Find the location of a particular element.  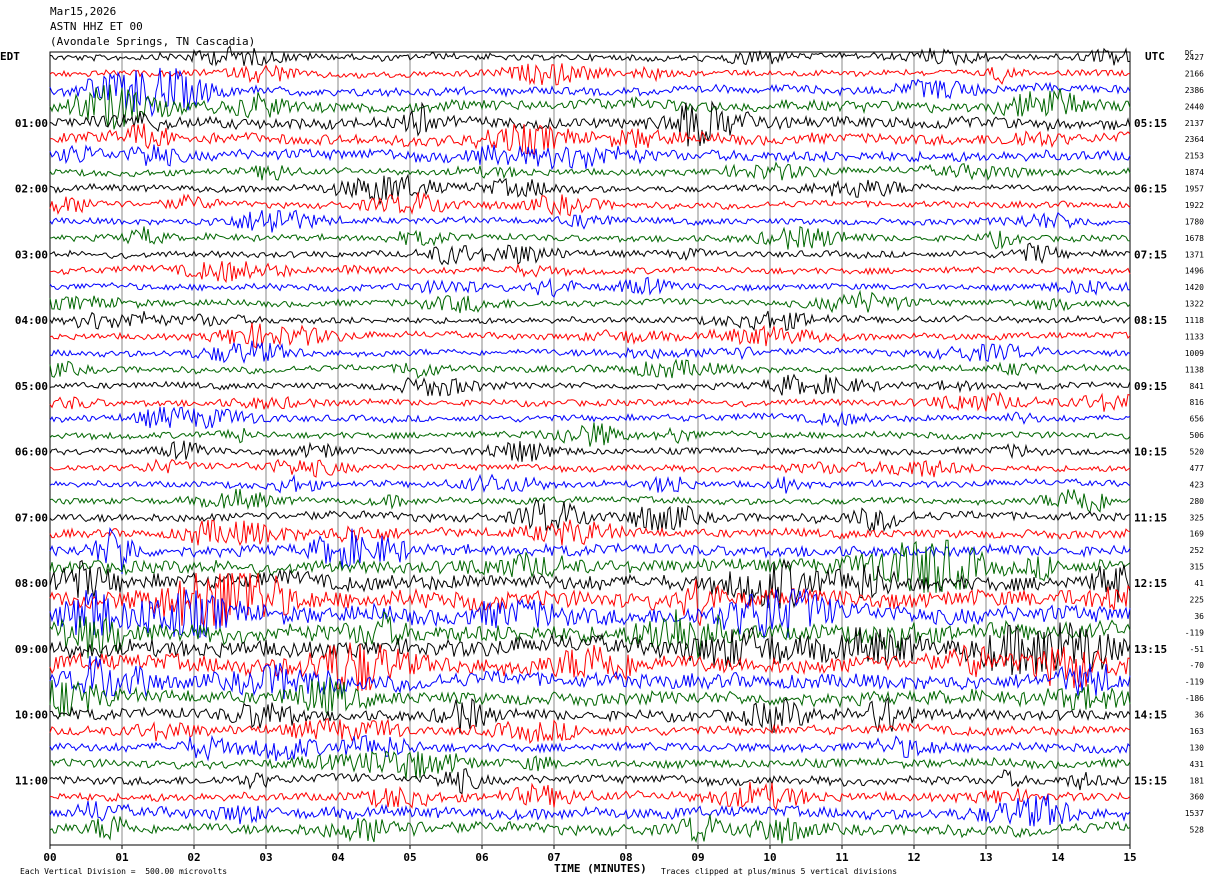

dc-title: DC is located at coordinates (1189, 53).